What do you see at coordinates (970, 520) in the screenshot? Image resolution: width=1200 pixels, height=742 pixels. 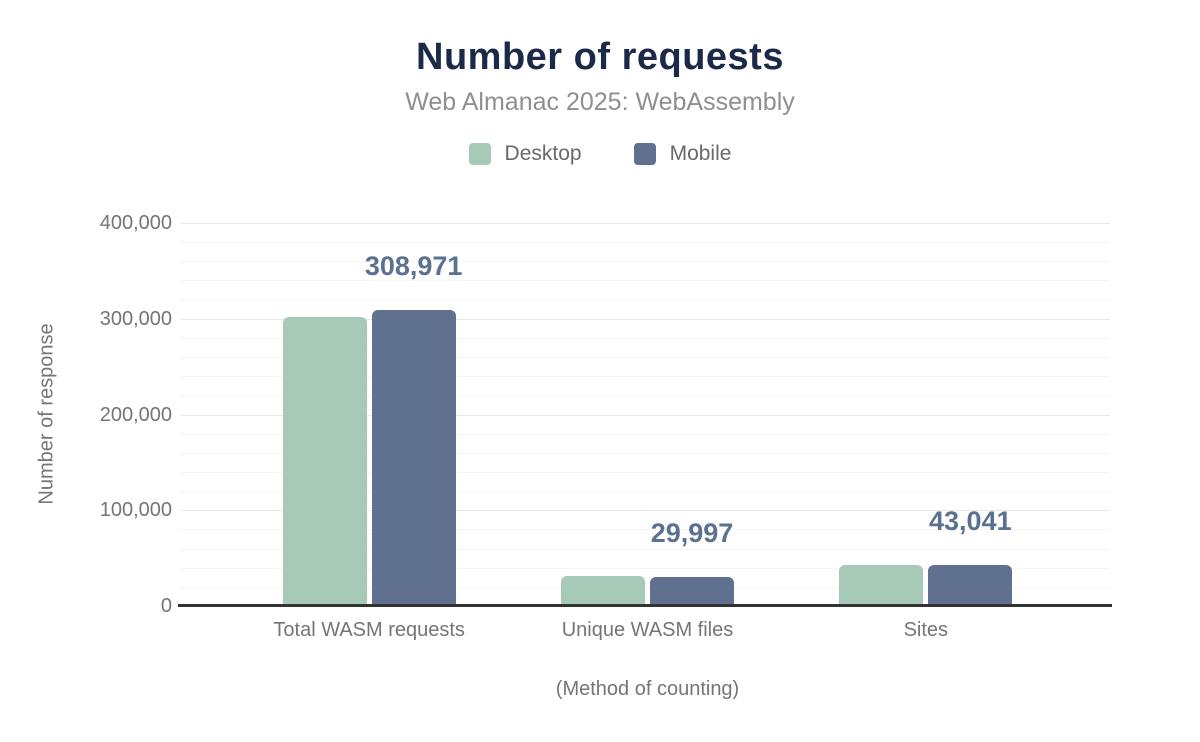 I see `bar-value-label: 43,041` at bounding box center [970, 520].